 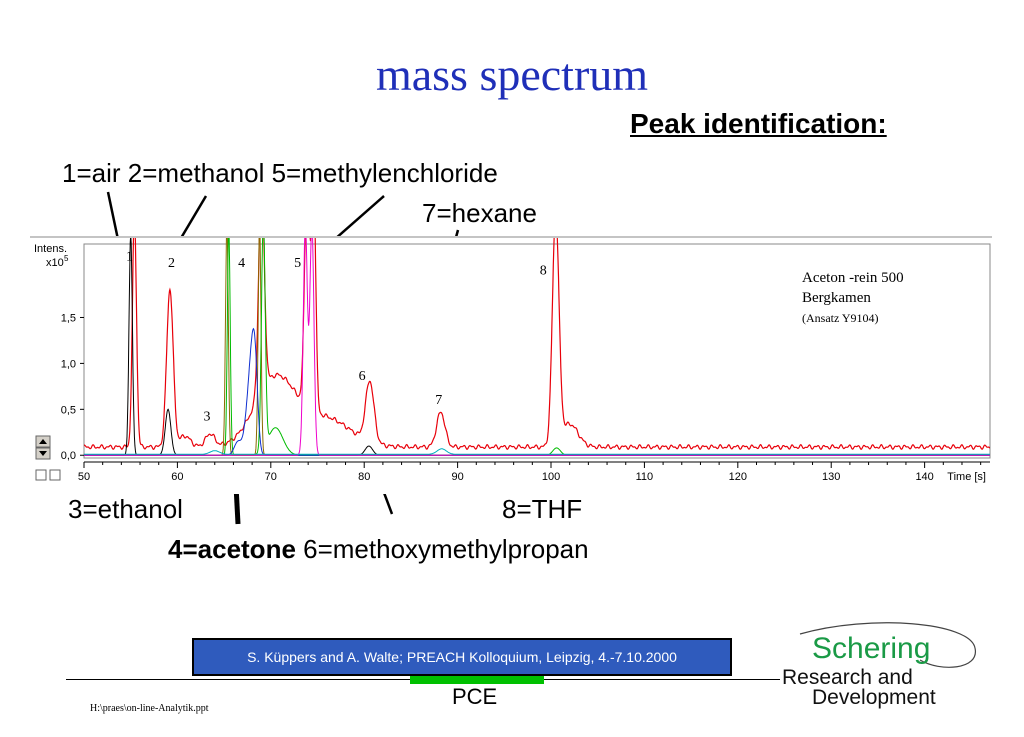 I want to click on y-axis-exponent: 5, so click(x=66, y=258).